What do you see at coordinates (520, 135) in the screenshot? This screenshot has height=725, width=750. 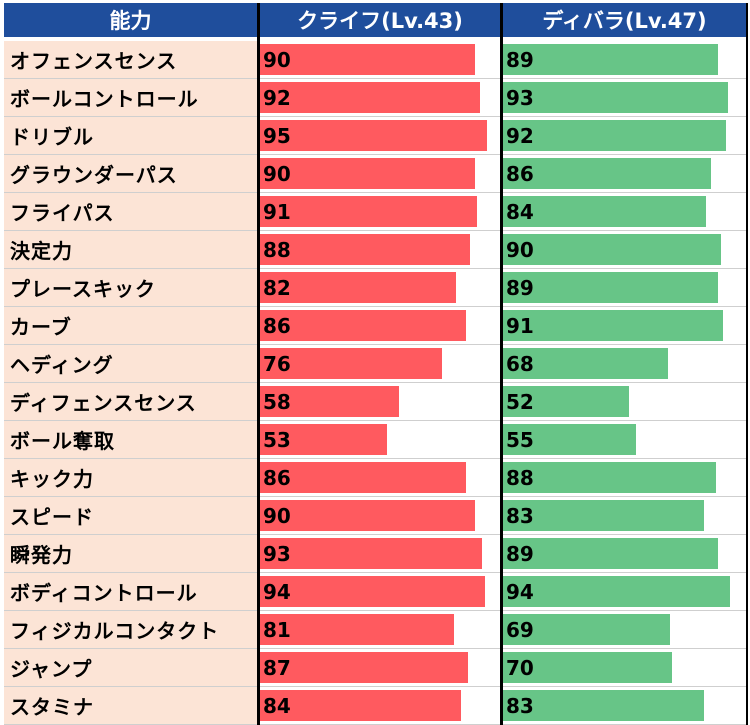 I see `value-player-b: 92` at bounding box center [520, 135].